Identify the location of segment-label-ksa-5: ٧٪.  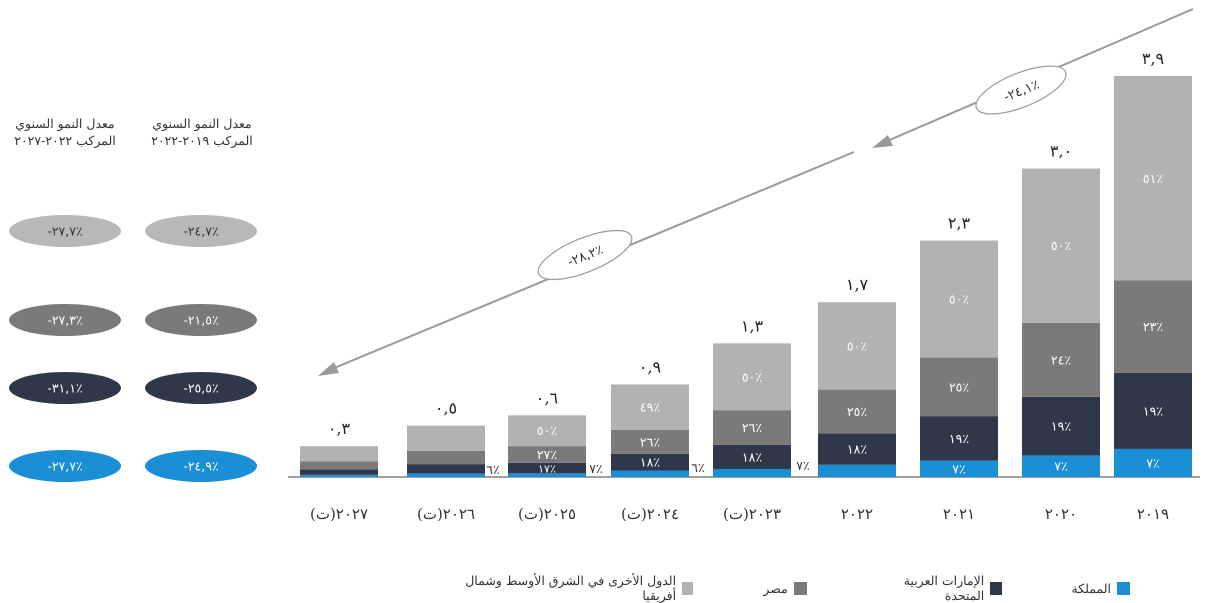
(595, 468).